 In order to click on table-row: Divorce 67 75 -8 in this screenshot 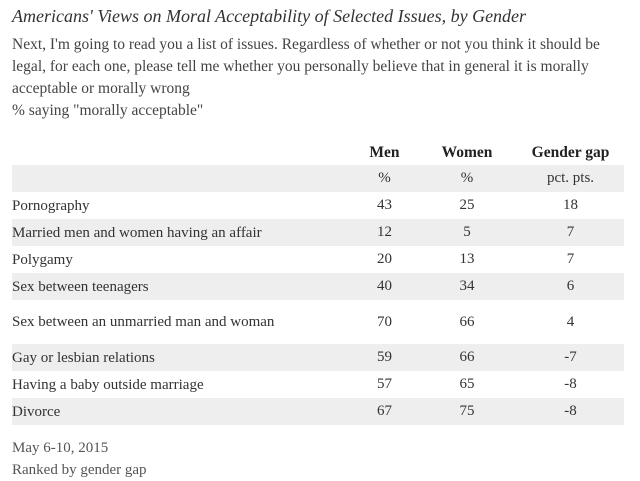, I will do `click(318, 411)`.